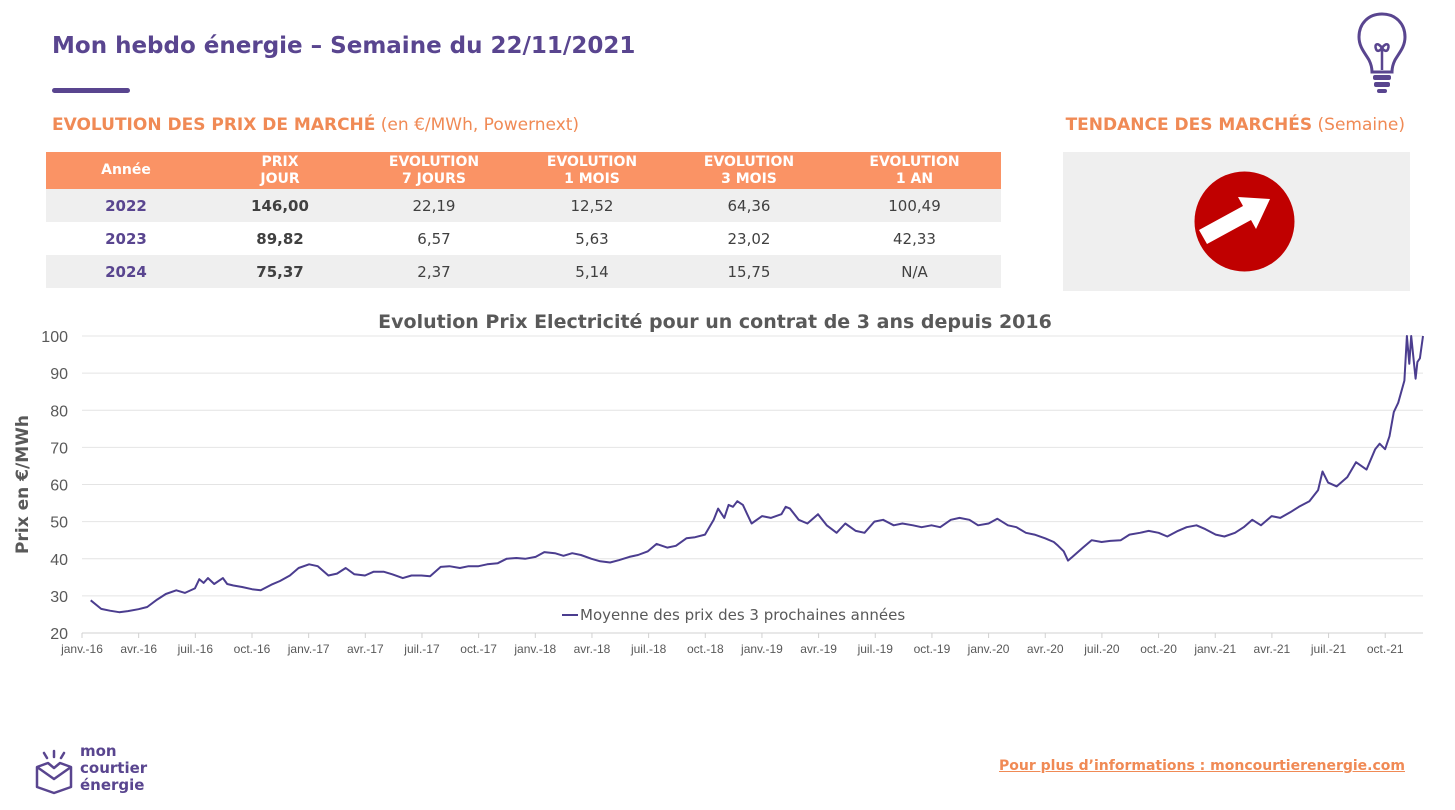 The image size is (1455, 810). I want to click on x-tick-label: janv.-18, so click(534, 649).